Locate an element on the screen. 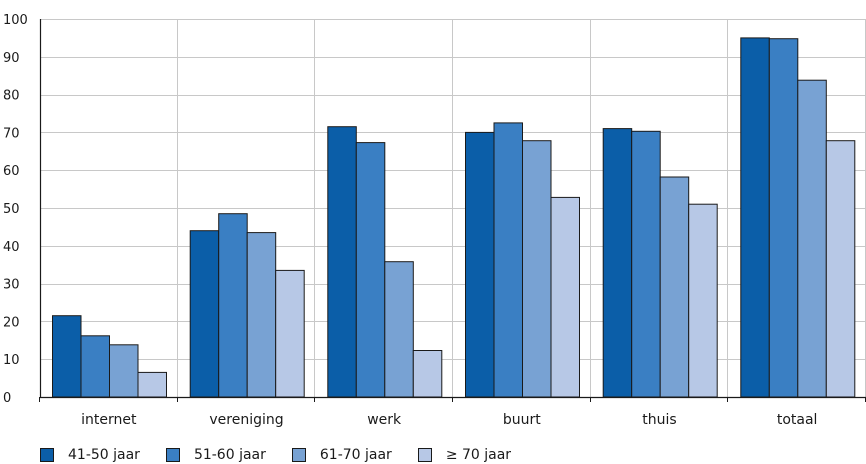  legend-label: 51-60 jaar is located at coordinates (229, 455).